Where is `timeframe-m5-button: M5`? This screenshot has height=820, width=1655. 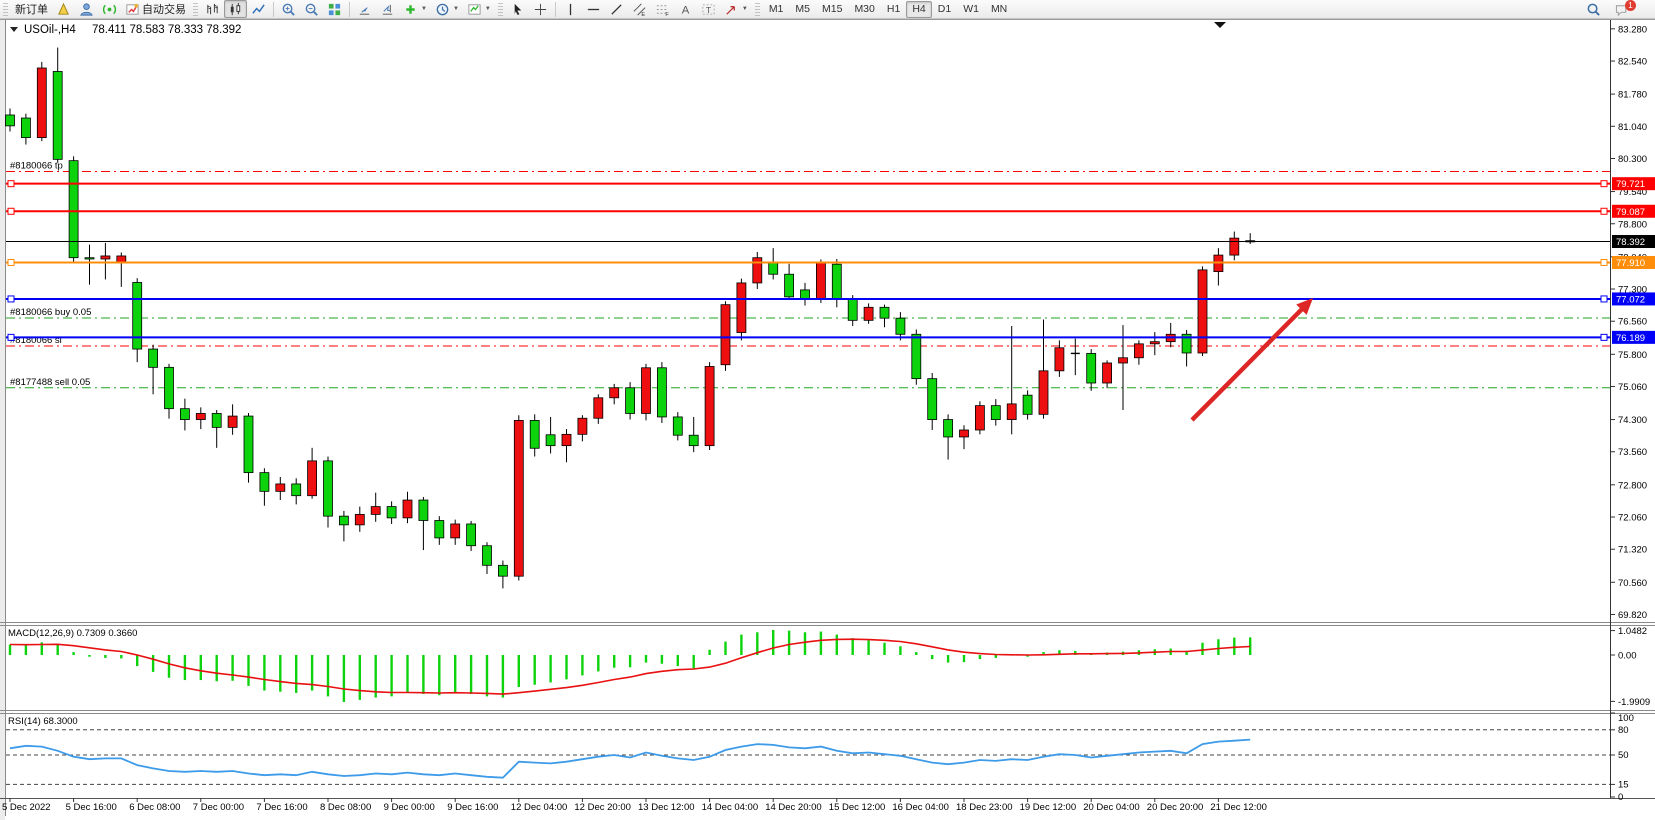
timeframe-m5-button: M5 is located at coordinates (802, 8).